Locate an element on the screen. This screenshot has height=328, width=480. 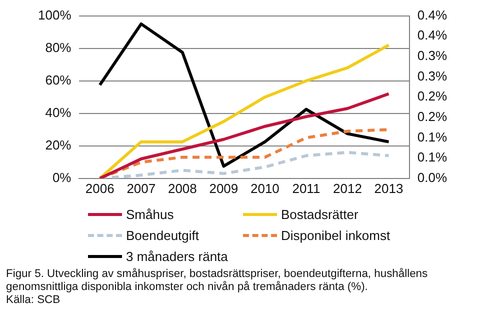
y-tick-label: 60% is located at coordinates (58, 80).